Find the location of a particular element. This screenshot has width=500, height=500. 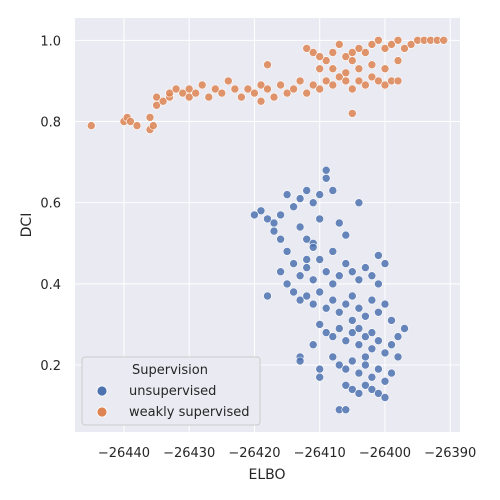

x-tick-label: −26440 is located at coordinates (124, 453).